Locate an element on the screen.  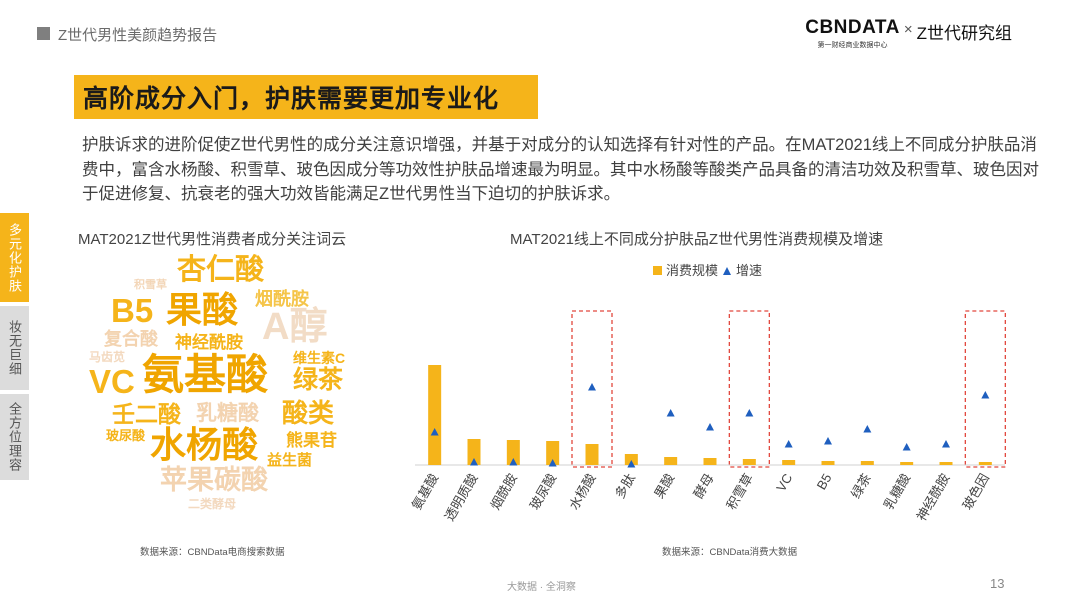
cloud-word: 熊果苷 is located at coordinates (311, 440).